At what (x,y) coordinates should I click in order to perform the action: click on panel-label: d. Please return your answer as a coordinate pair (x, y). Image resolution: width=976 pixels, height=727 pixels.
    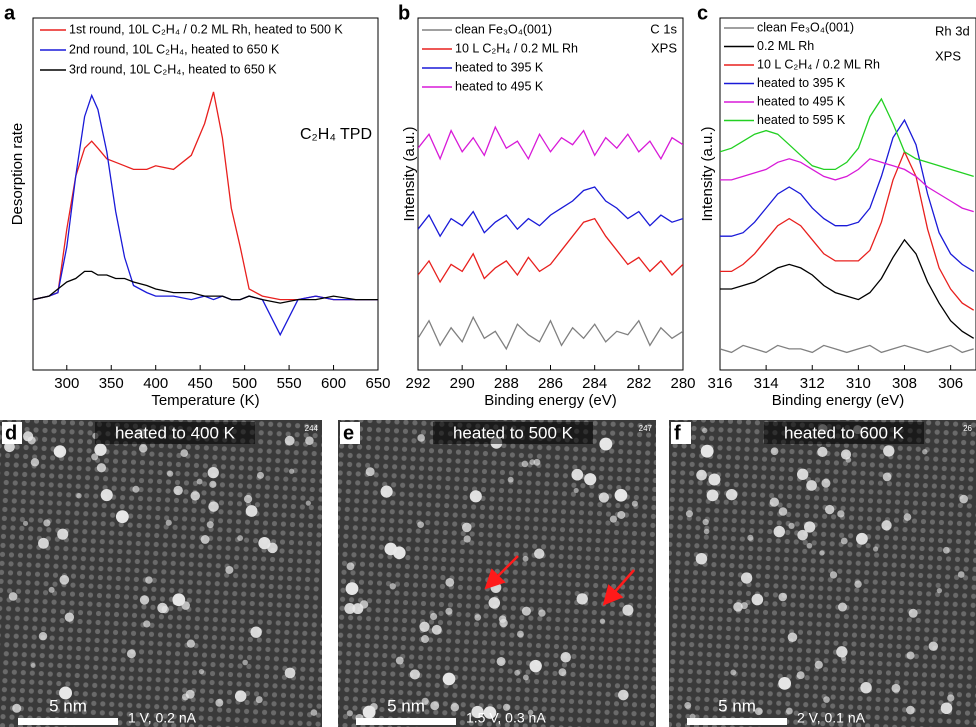
    Looking at the image, I should click on (11, 433).